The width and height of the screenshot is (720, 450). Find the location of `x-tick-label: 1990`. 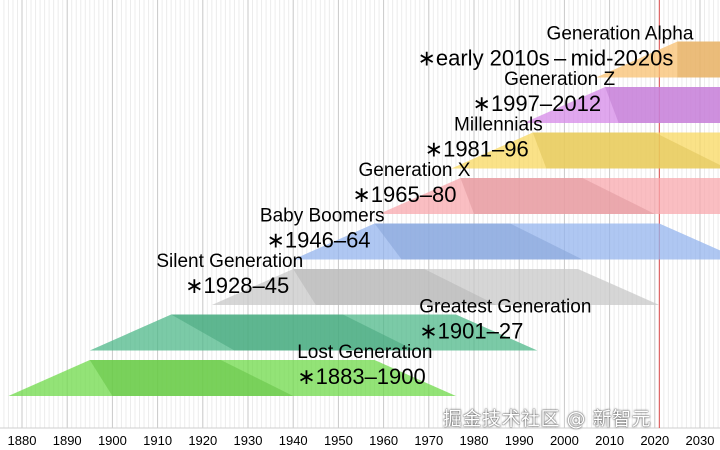

x-tick-label: 1990 is located at coordinates (519, 440).